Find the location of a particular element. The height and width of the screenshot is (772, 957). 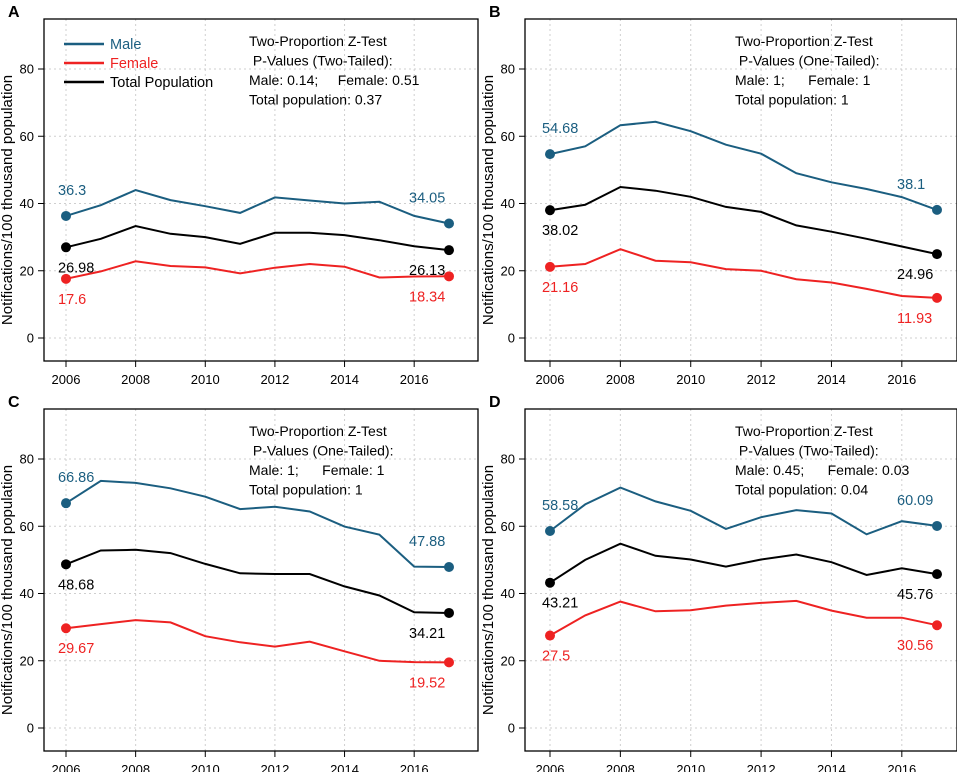

end-value-label-total: 24.96 is located at coordinates (915, 275).